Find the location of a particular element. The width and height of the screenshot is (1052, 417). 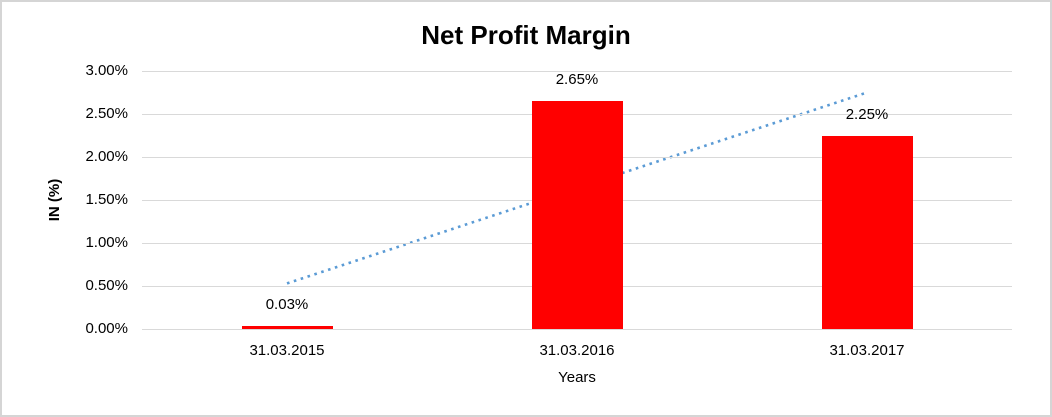

y-tick-label: 2.50% is located at coordinates (106, 113).